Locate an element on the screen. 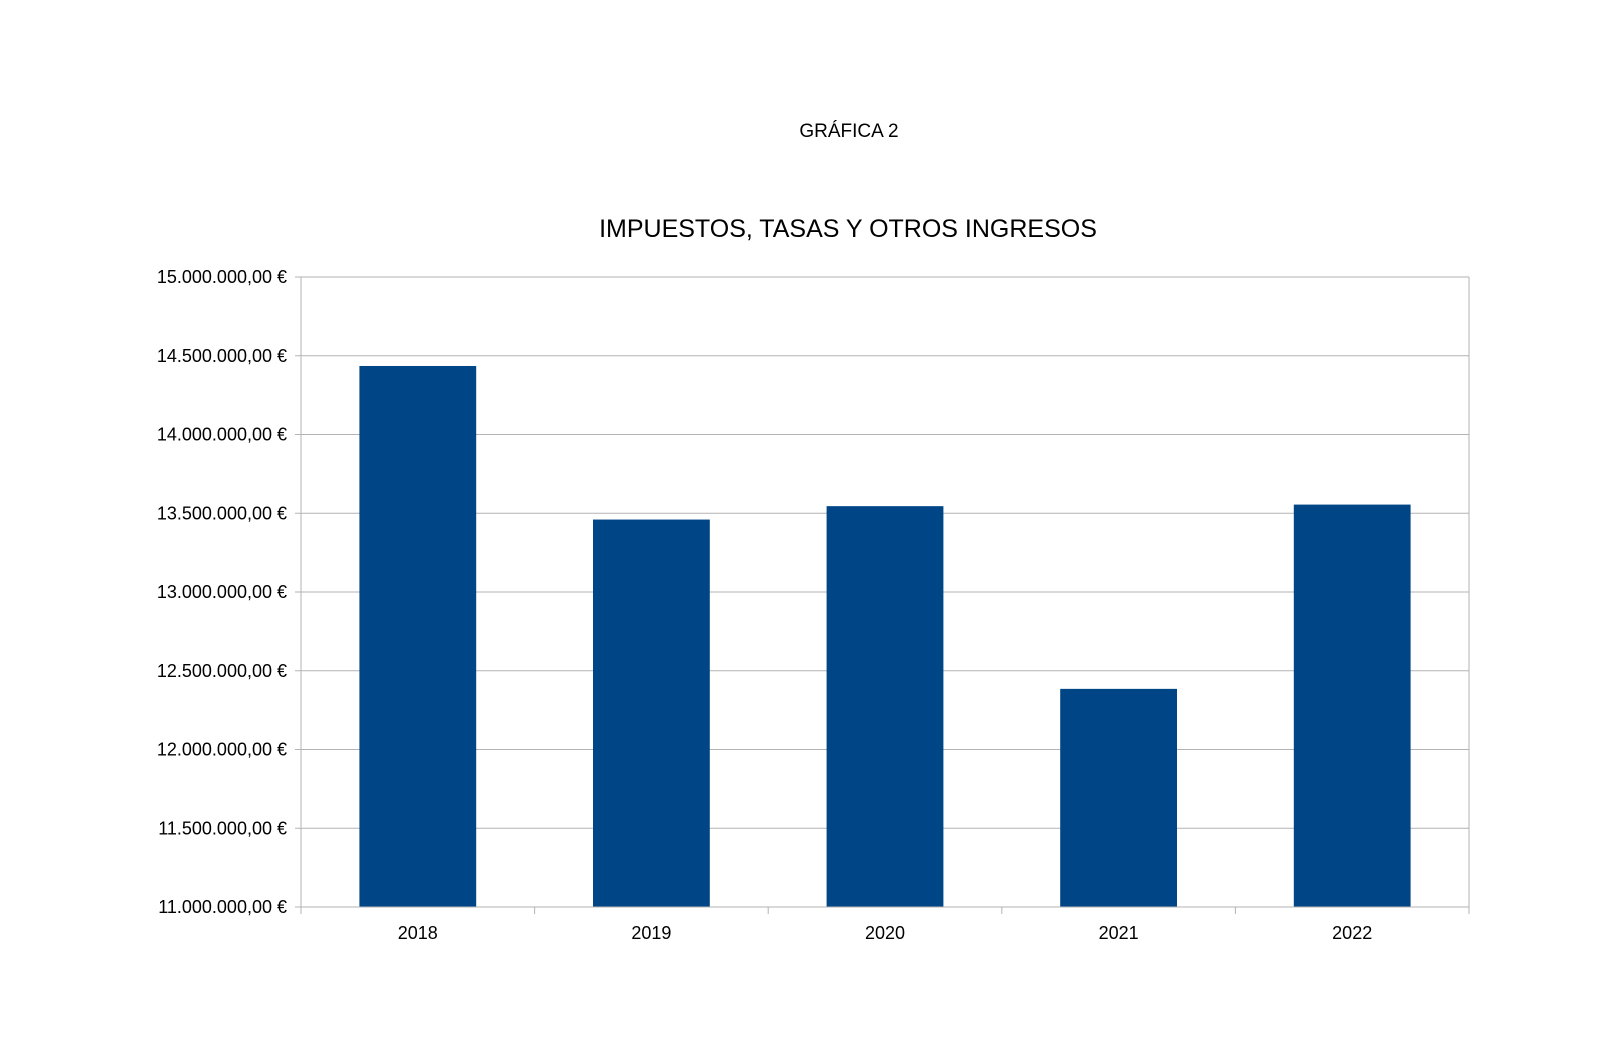 Image resolution: width=1621 pixels, height=1048 pixels. y-tick-label: 11.500.000,00 € is located at coordinates (222, 828).